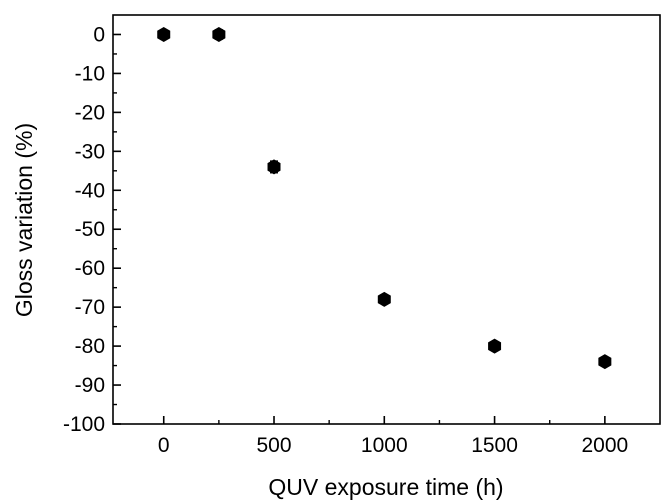 The width and height of the screenshot is (662, 502). What do you see at coordinates (604, 445) in the screenshot?
I see `x-tick-label: 2000` at bounding box center [604, 445].